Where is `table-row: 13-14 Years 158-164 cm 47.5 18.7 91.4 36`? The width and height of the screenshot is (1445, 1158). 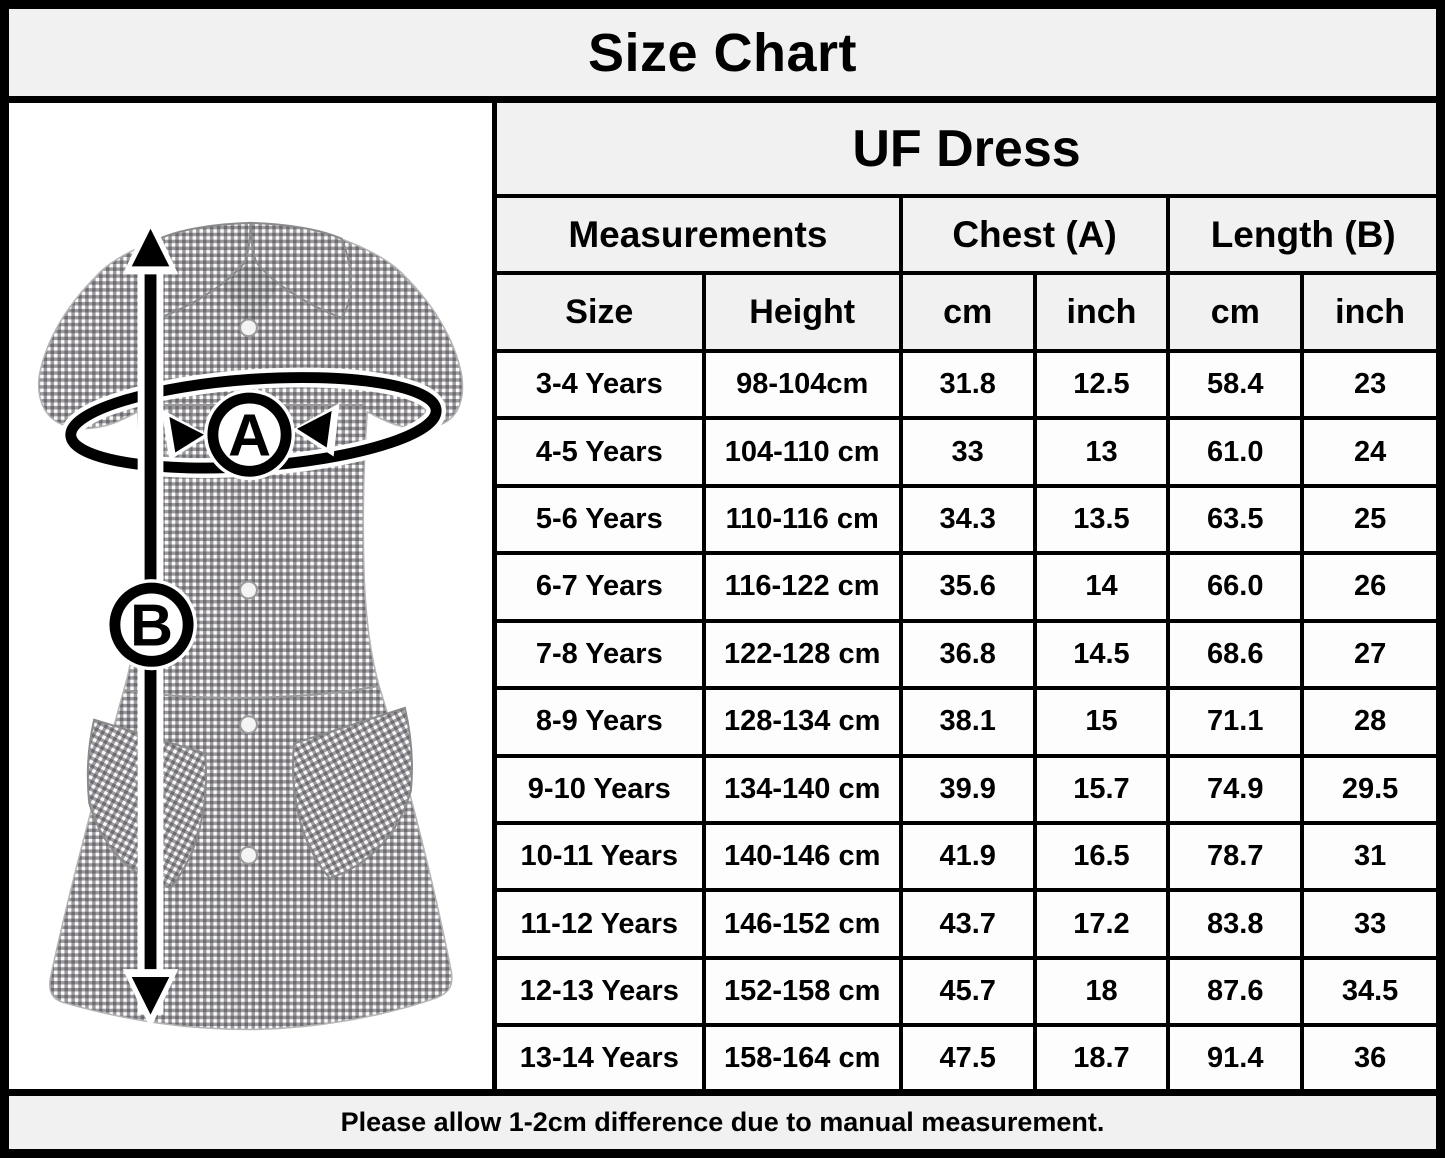
table-row: 13-14 Years 158-164 cm 47.5 18.7 91.4 36 is located at coordinates (966, 1056).